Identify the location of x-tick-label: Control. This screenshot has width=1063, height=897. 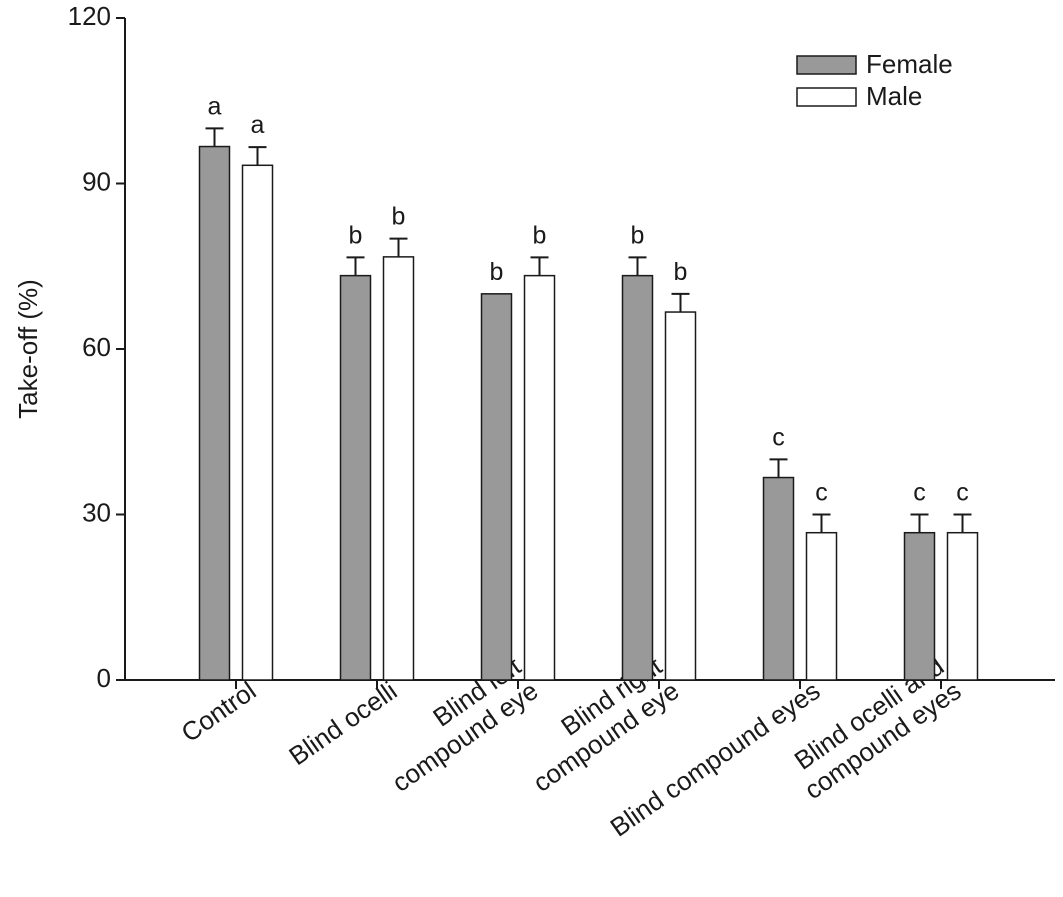
(219, 711).